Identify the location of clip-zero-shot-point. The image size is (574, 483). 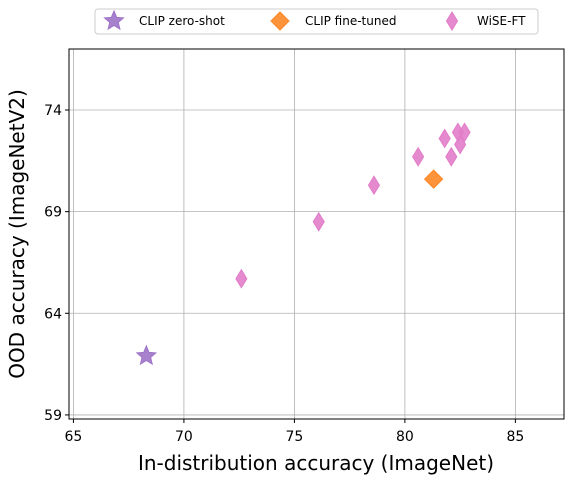
(146, 355).